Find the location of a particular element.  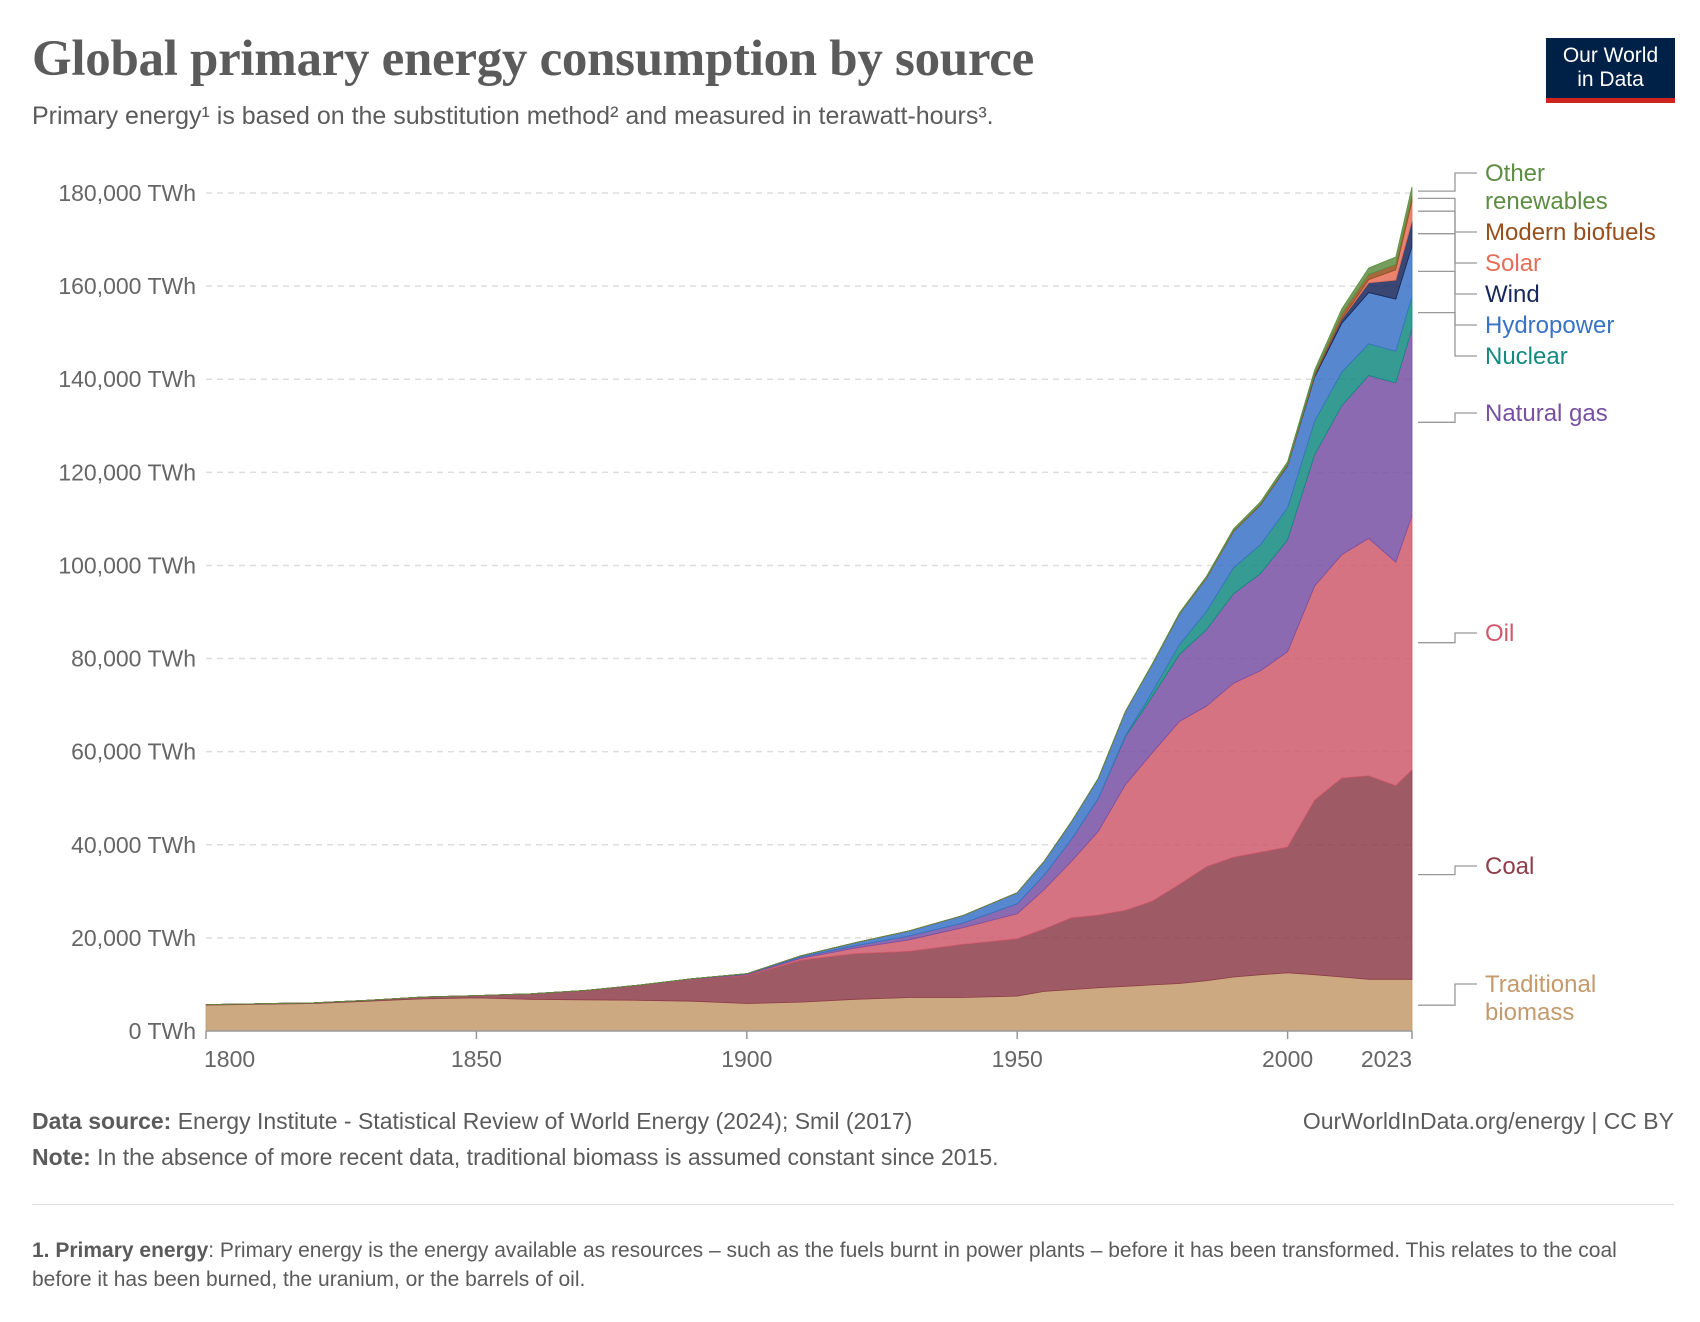

y-tick-label: 40,000 TWh is located at coordinates (133, 845).